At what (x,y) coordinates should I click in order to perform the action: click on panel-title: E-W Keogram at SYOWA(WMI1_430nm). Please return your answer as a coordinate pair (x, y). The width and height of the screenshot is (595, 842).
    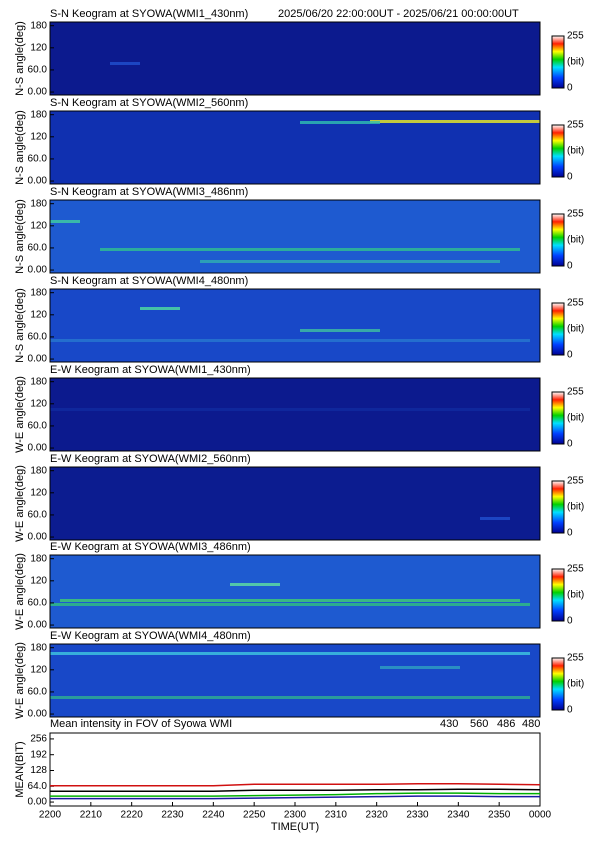
    Looking at the image, I should click on (150, 370).